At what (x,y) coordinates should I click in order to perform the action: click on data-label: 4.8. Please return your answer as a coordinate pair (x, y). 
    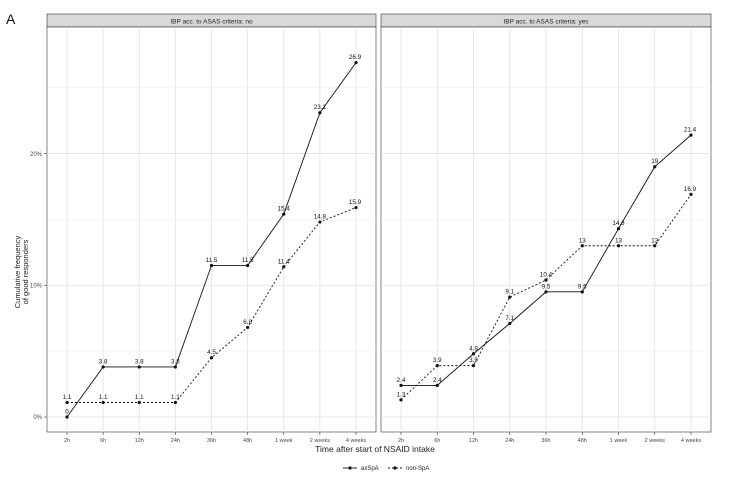
    Looking at the image, I should click on (473, 348).